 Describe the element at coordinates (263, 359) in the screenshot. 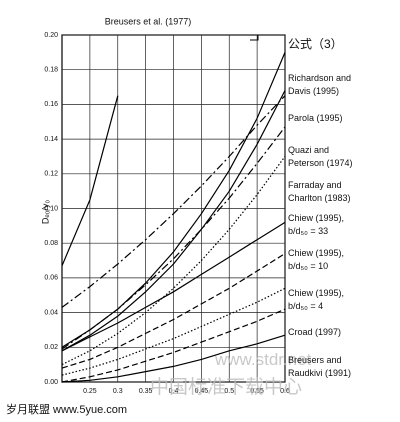

I see `watermark: www.stdr.net` at that location.